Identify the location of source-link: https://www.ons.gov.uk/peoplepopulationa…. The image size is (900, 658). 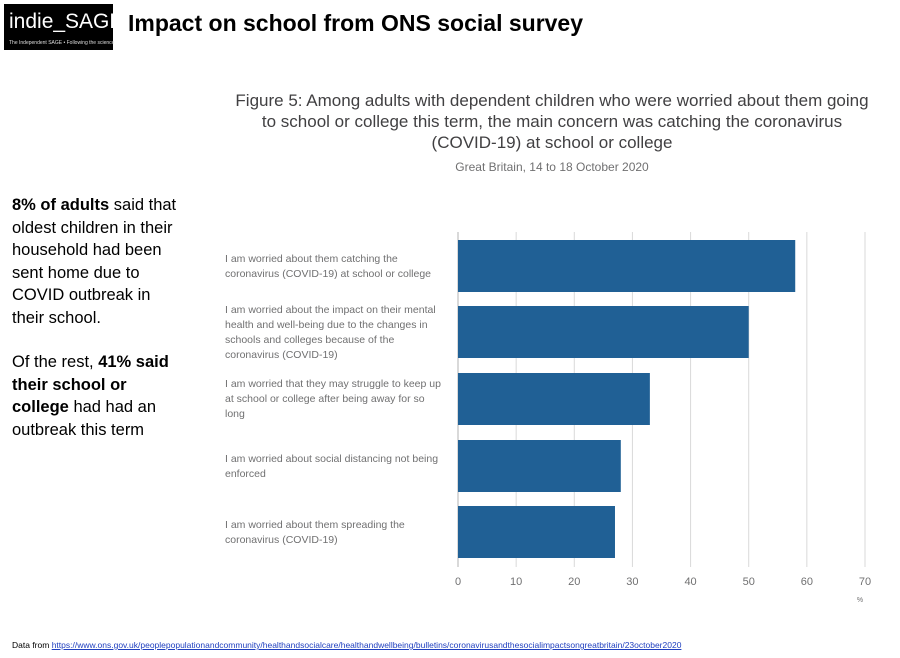
(366, 645).